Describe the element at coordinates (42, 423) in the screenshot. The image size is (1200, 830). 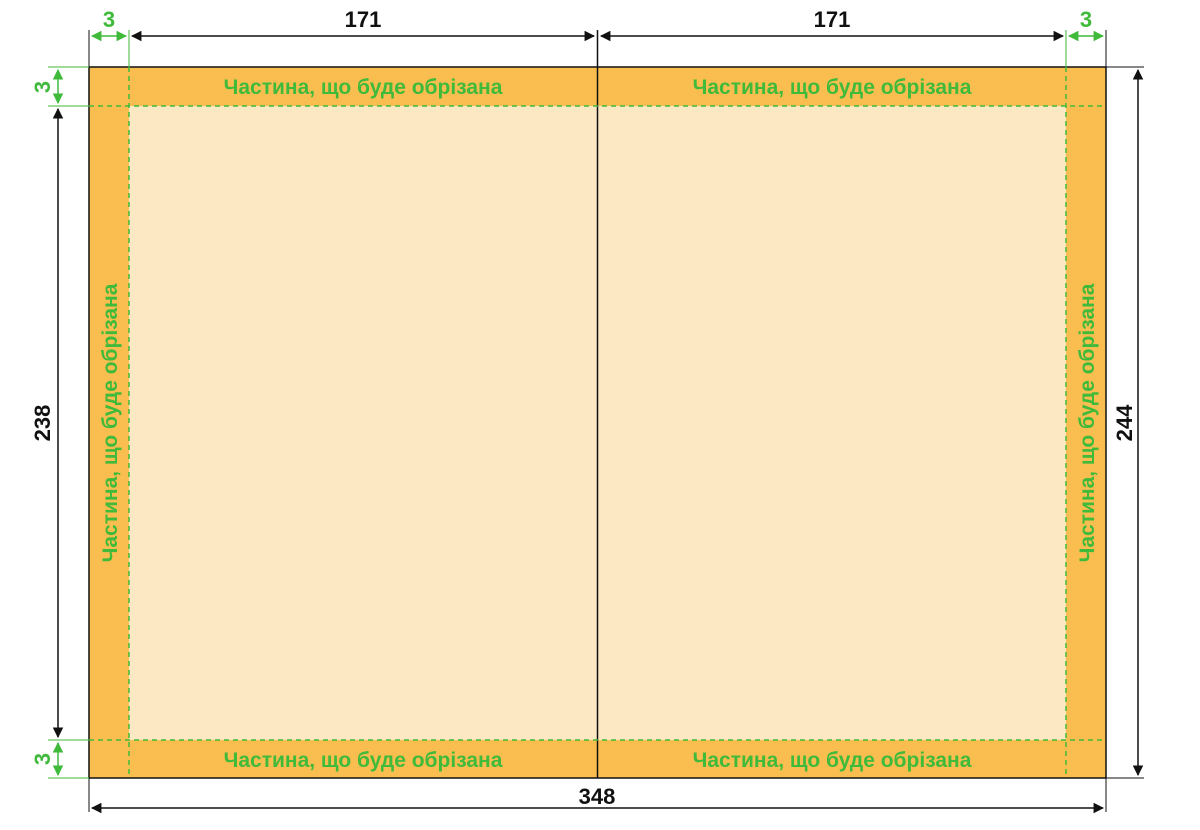
I see `dim-trim-height: 238` at that location.